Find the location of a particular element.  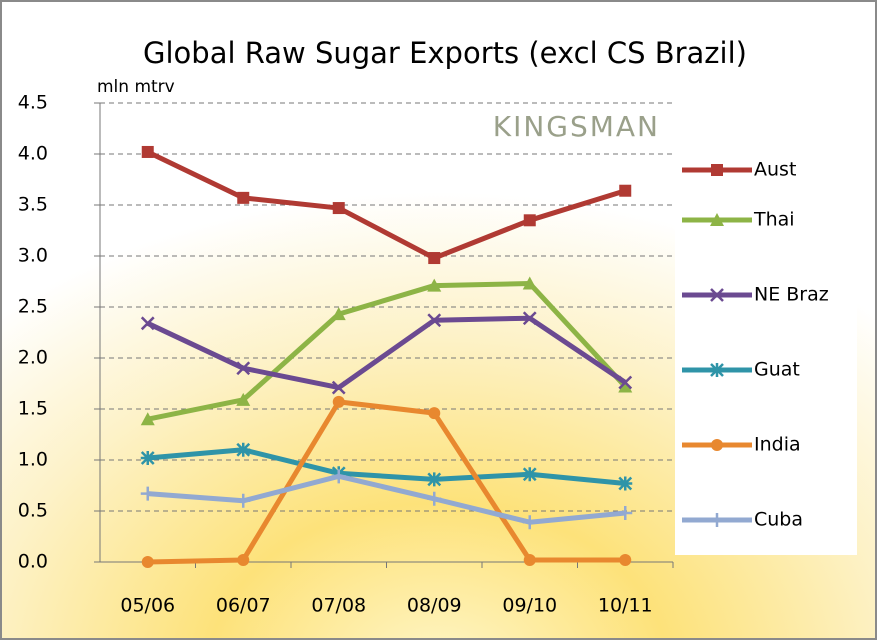

y-tick-label: 4.5 is located at coordinates (33, 103).